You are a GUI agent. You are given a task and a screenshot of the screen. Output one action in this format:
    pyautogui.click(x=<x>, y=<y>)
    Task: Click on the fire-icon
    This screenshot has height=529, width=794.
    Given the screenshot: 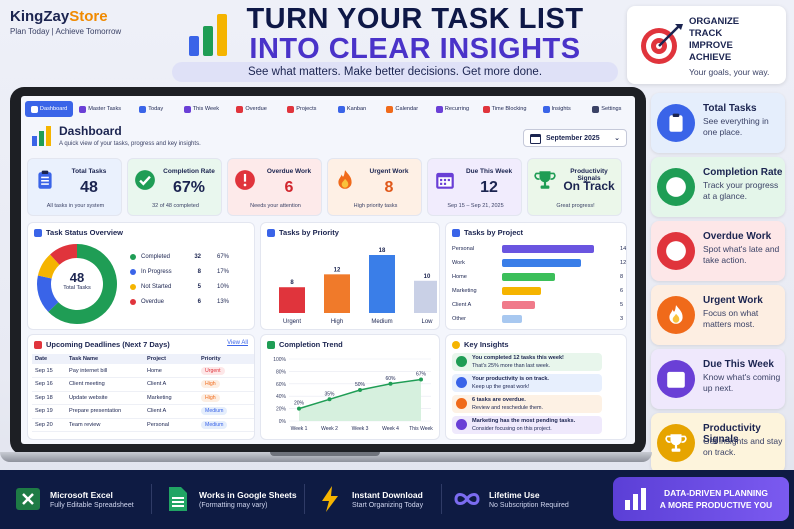 What is the action you would take?
    pyautogui.click(x=345, y=179)
    